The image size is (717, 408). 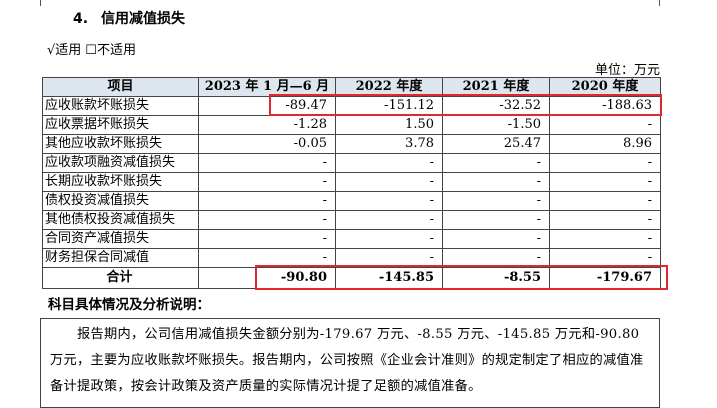 What do you see at coordinates (120, 278) in the screenshot?
I see `row-label: 合计` at bounding box center [120, 278].